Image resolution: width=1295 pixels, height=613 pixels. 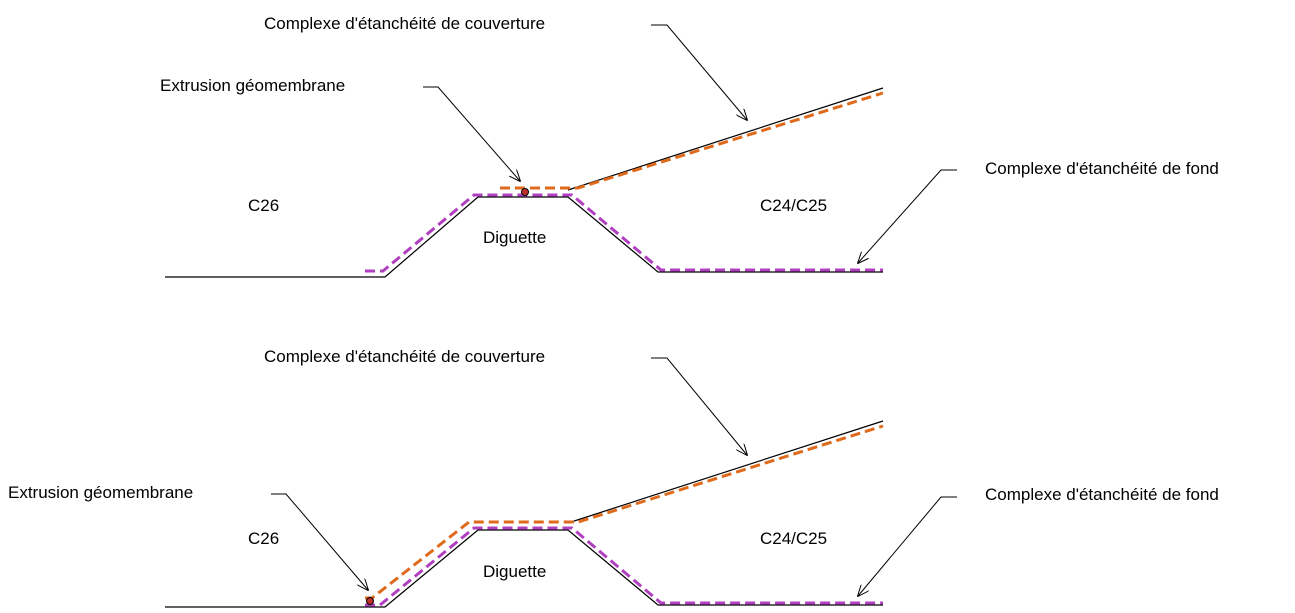 What do you see at coordinates (624, 566) in the screenshot?
I see `bottom-liner-line` at bounding box center [624, 566].